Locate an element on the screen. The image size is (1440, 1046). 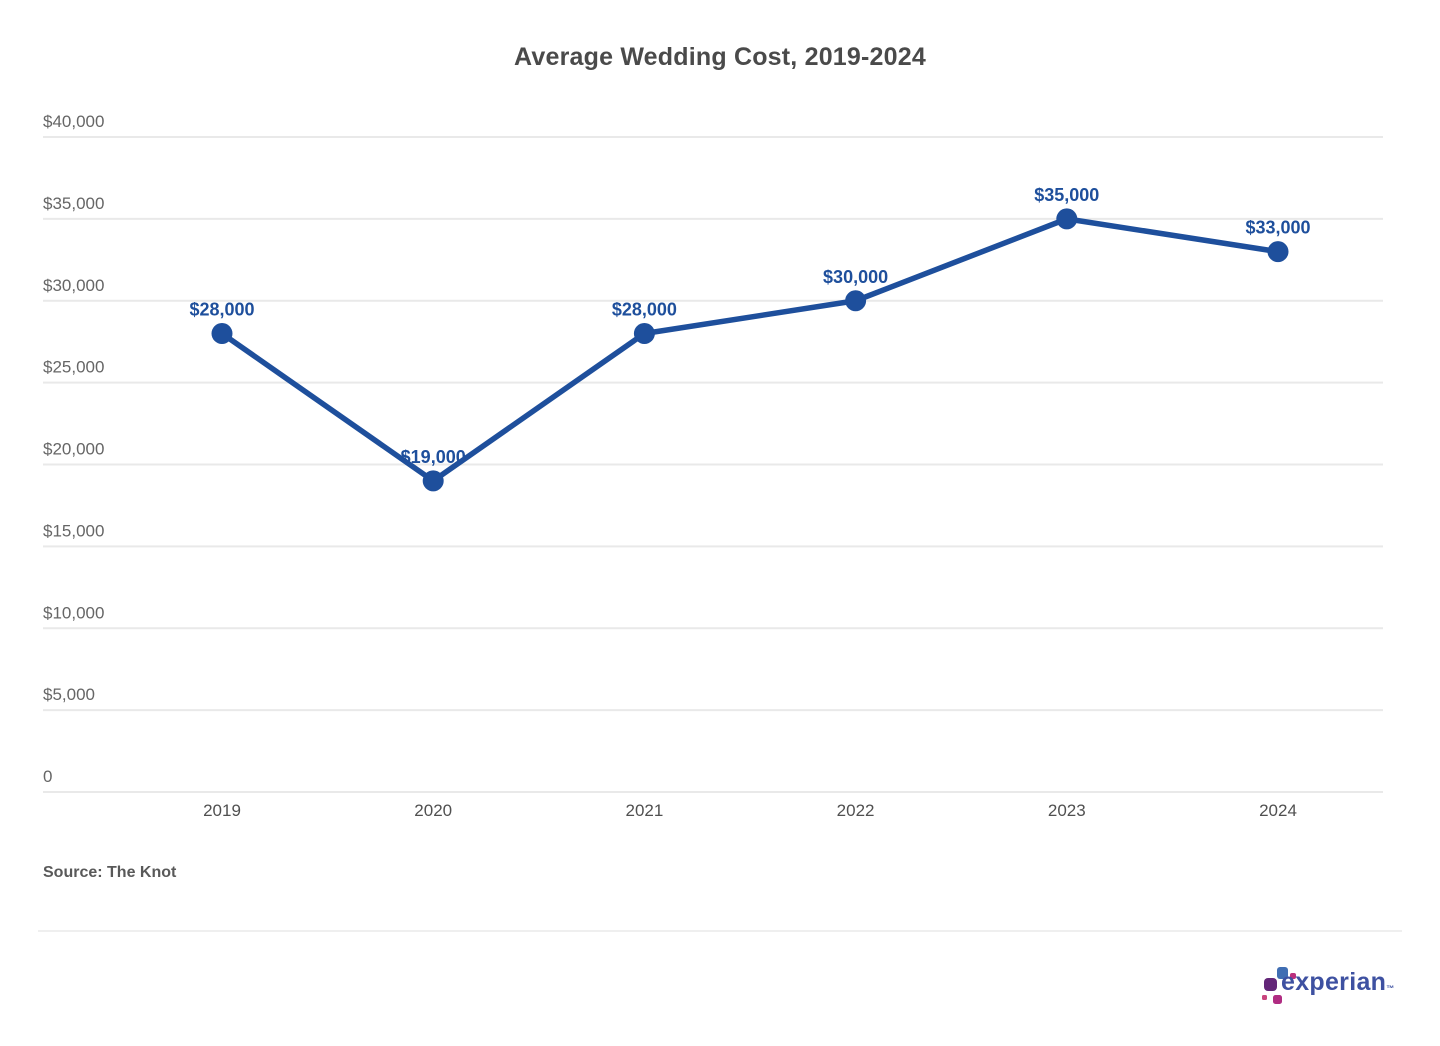
y-axis-tick-label: $15,000 is located at coordinates (73, 530).